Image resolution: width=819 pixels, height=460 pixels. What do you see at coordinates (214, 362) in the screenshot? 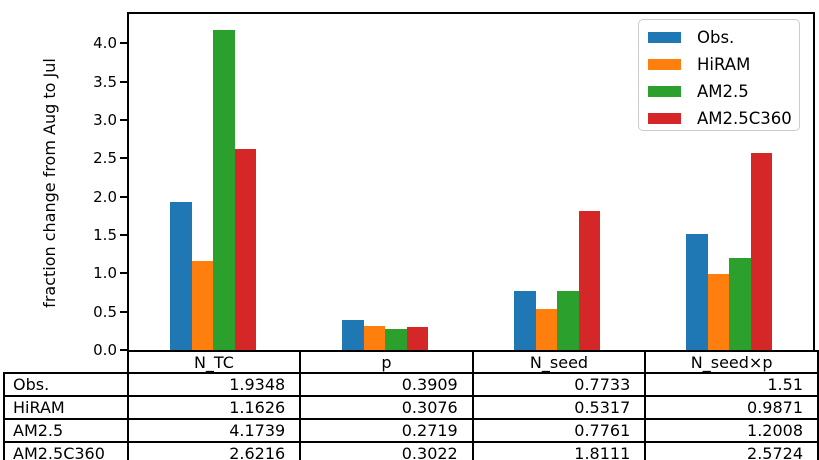
I see `col-header-n-tc: N_TC` at bounding box center [214, 362].